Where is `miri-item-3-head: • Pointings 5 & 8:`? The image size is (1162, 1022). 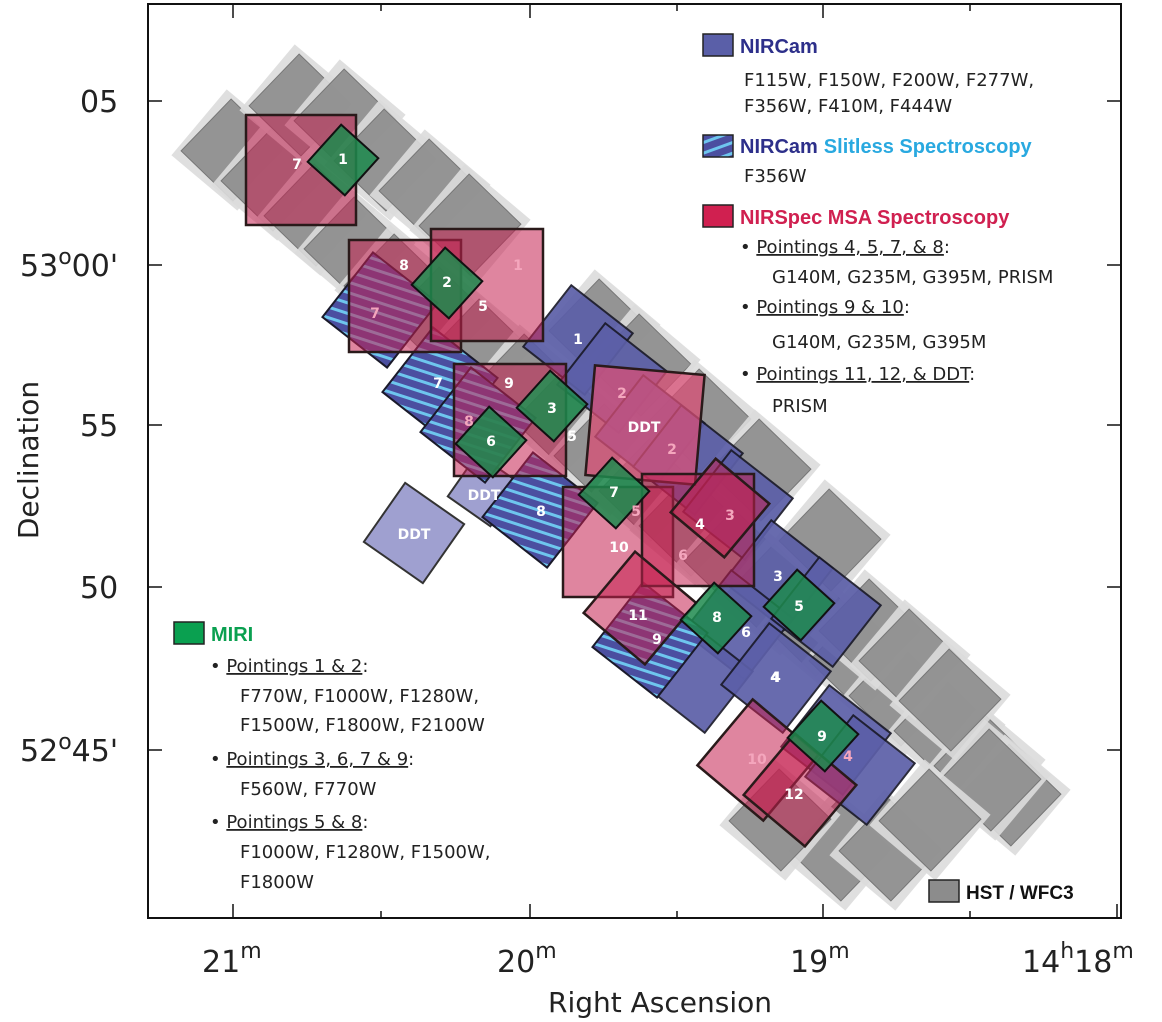 miri-item-3-head: • Pointings 5 & 8: is located at coordinates (289, 822).